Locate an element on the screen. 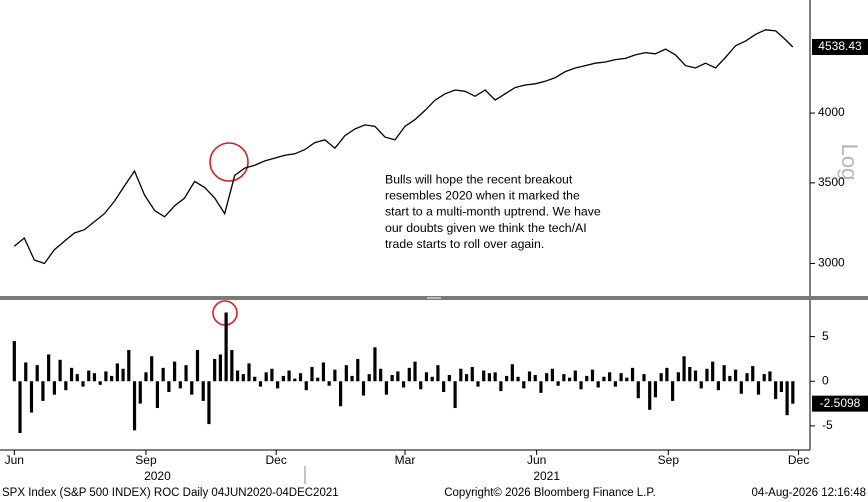 This screenshot has height=502, width=868. annotation-line: our doubts given we think the tech/AI is located at coordinates (486, 228).